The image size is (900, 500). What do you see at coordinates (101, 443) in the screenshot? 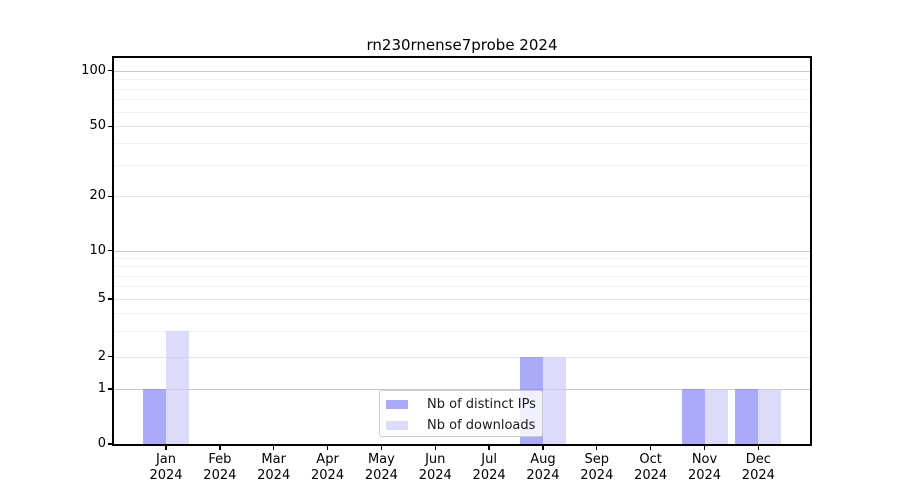
I see `y-tick-label: 0` at bounding box center [101, 443].